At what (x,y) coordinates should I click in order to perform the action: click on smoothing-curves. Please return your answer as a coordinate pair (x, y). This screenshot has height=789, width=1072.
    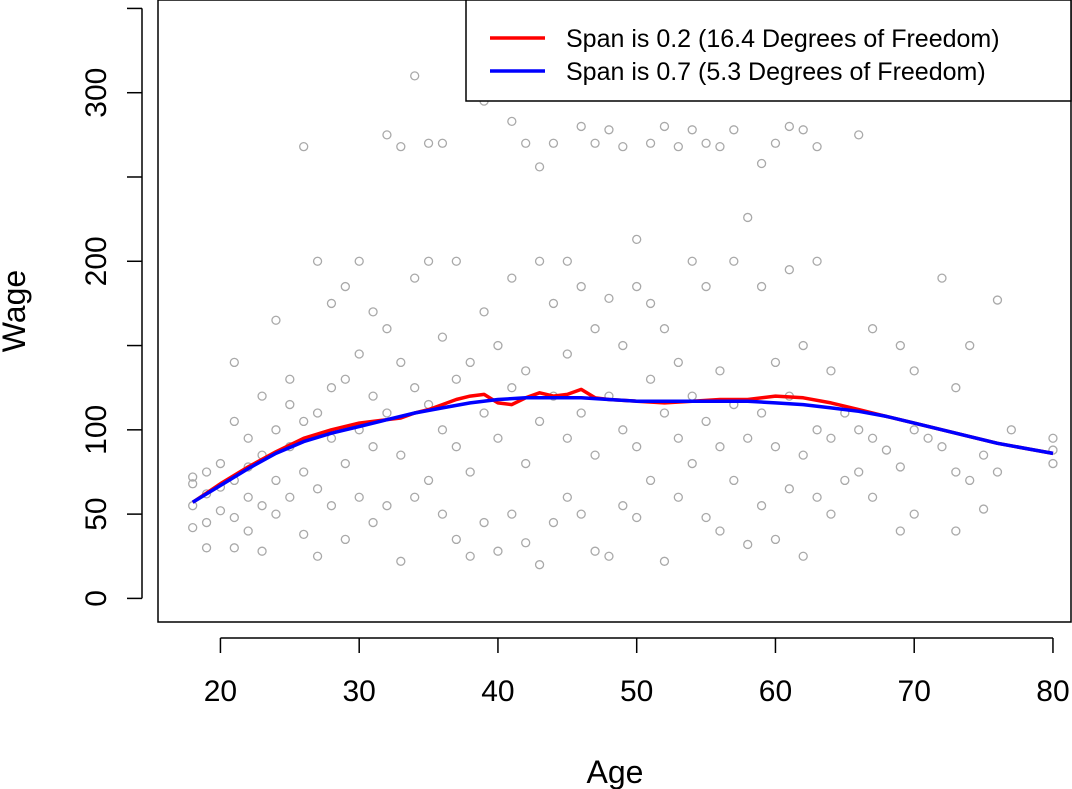
    Looking at the image, I should click on (622, 445).